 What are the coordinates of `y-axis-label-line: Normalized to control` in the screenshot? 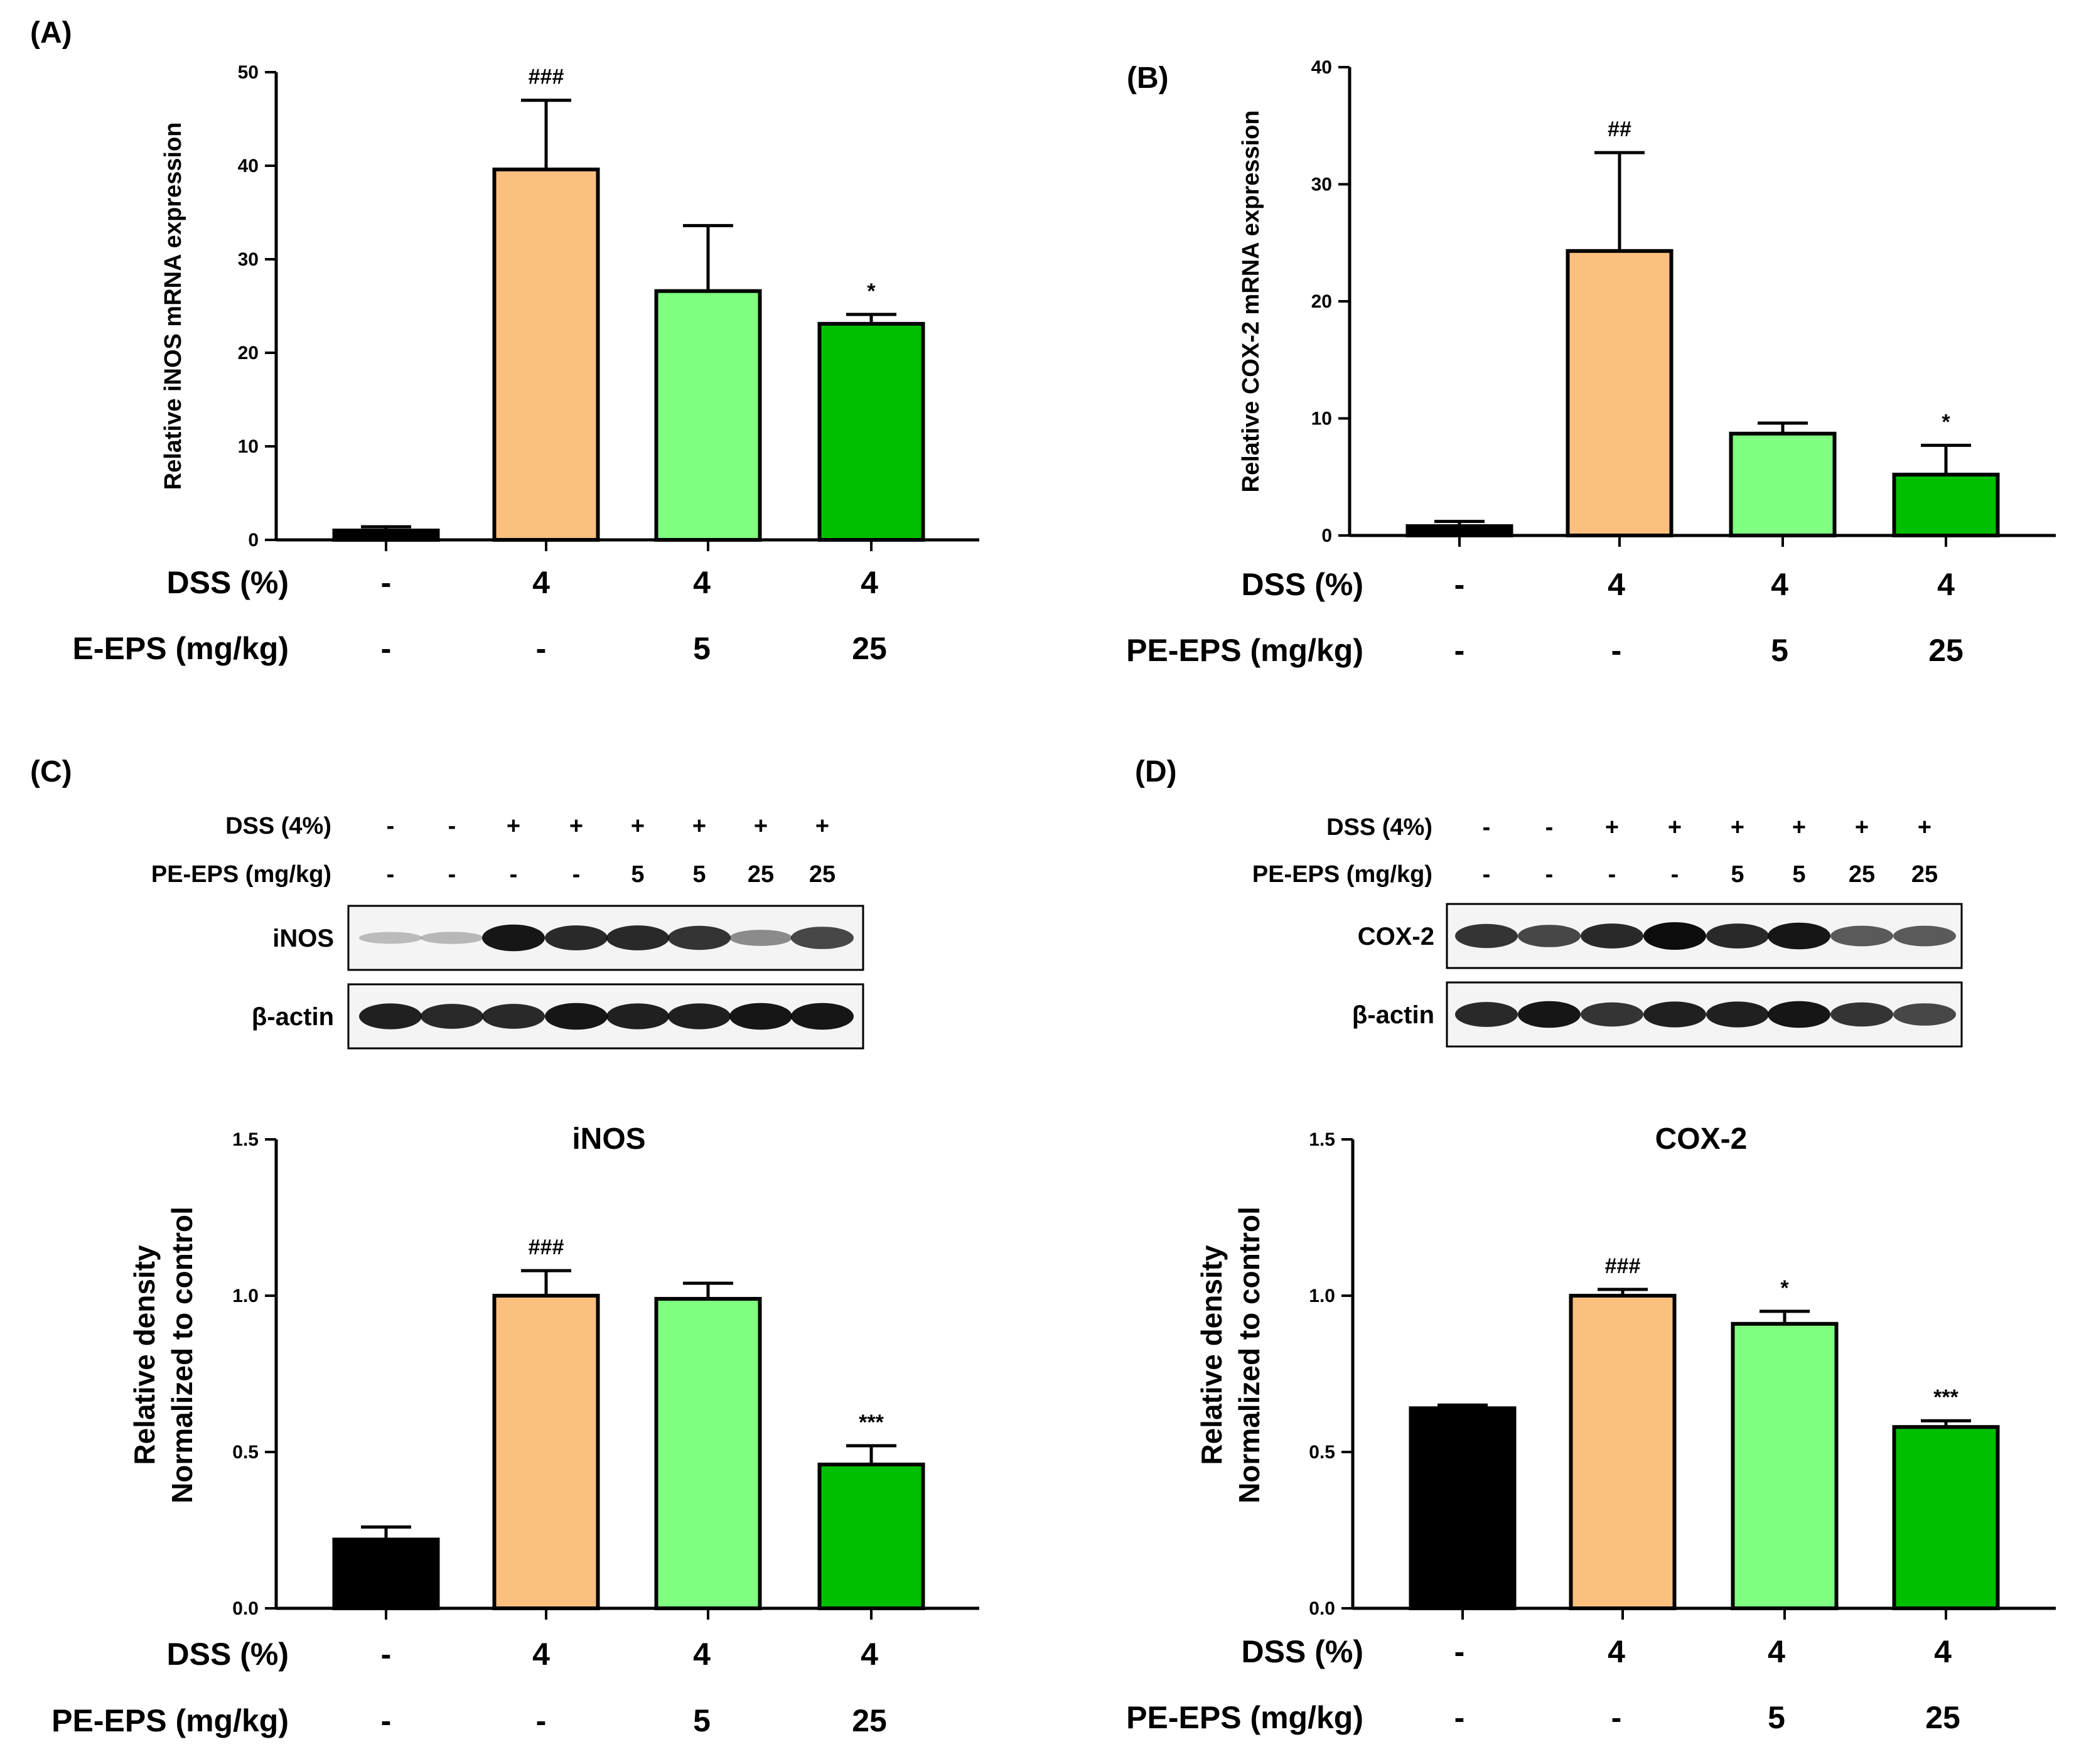 It's located at (182, 1355).